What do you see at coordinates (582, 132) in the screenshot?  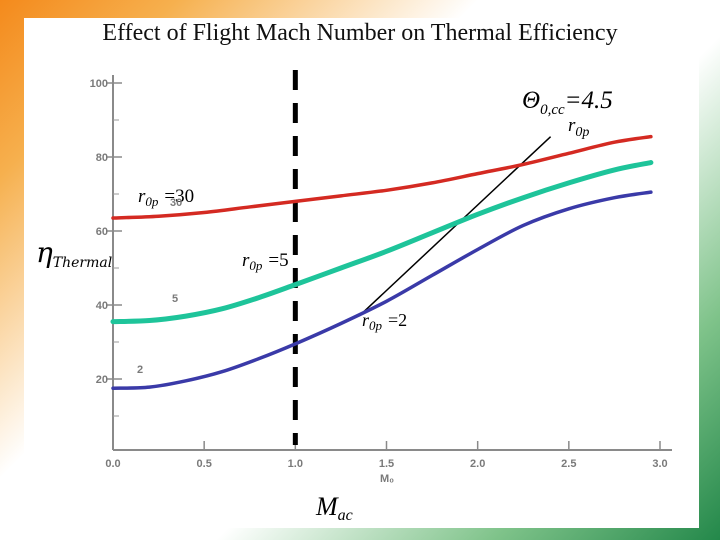 I see `r0p-top-sub: 0p` at bounding box center [582, 132].